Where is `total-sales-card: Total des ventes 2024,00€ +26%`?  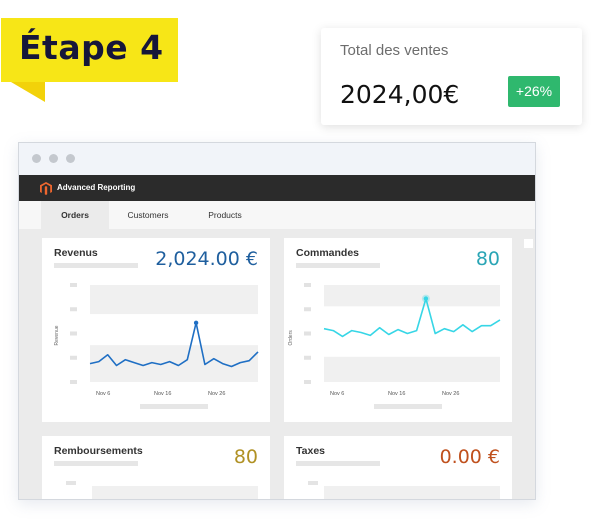
total-sales-card: Total des ventes 2024,00€ +26% is located at coordinates (451, 76).